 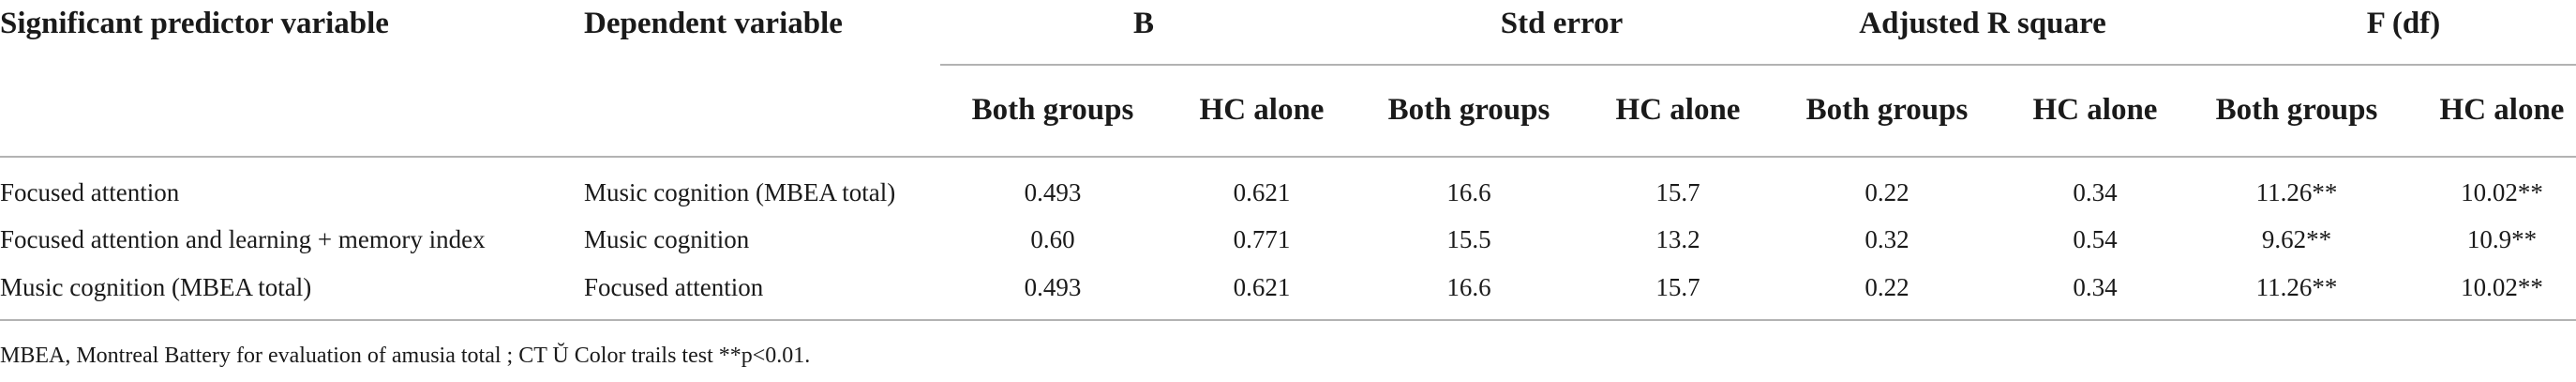 I want to click on header-dependent: Dependent variable, so click(x=713, y=23).